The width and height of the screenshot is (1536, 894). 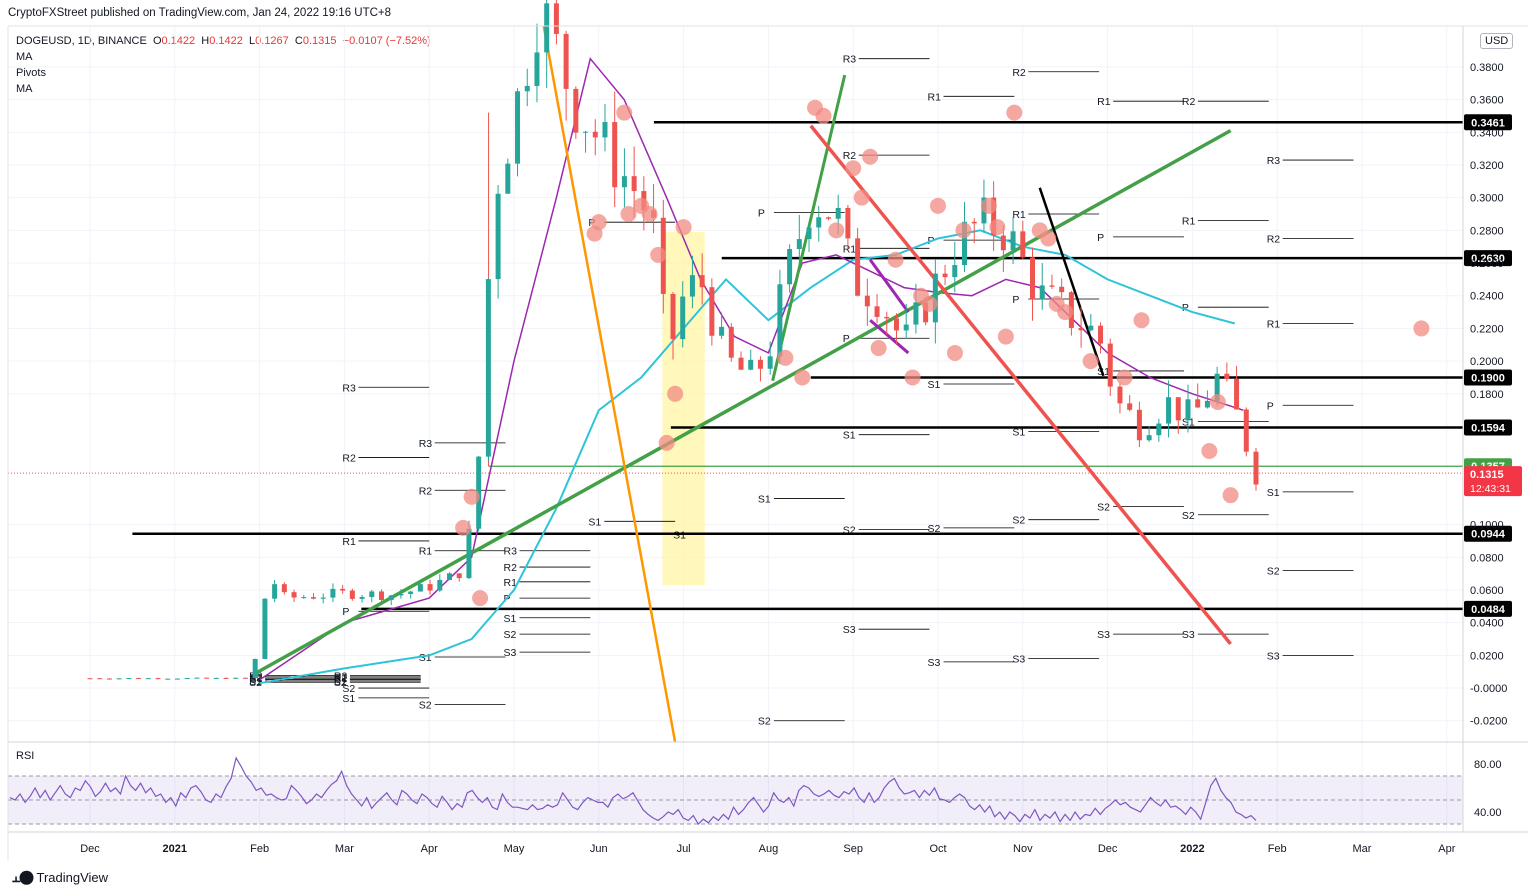 What do you see at coordinates (81, 41) in the screenshot?
I see `legend-symbol: DOGEUSD, 1D, BINANCE` at bounding box center [81, 41].